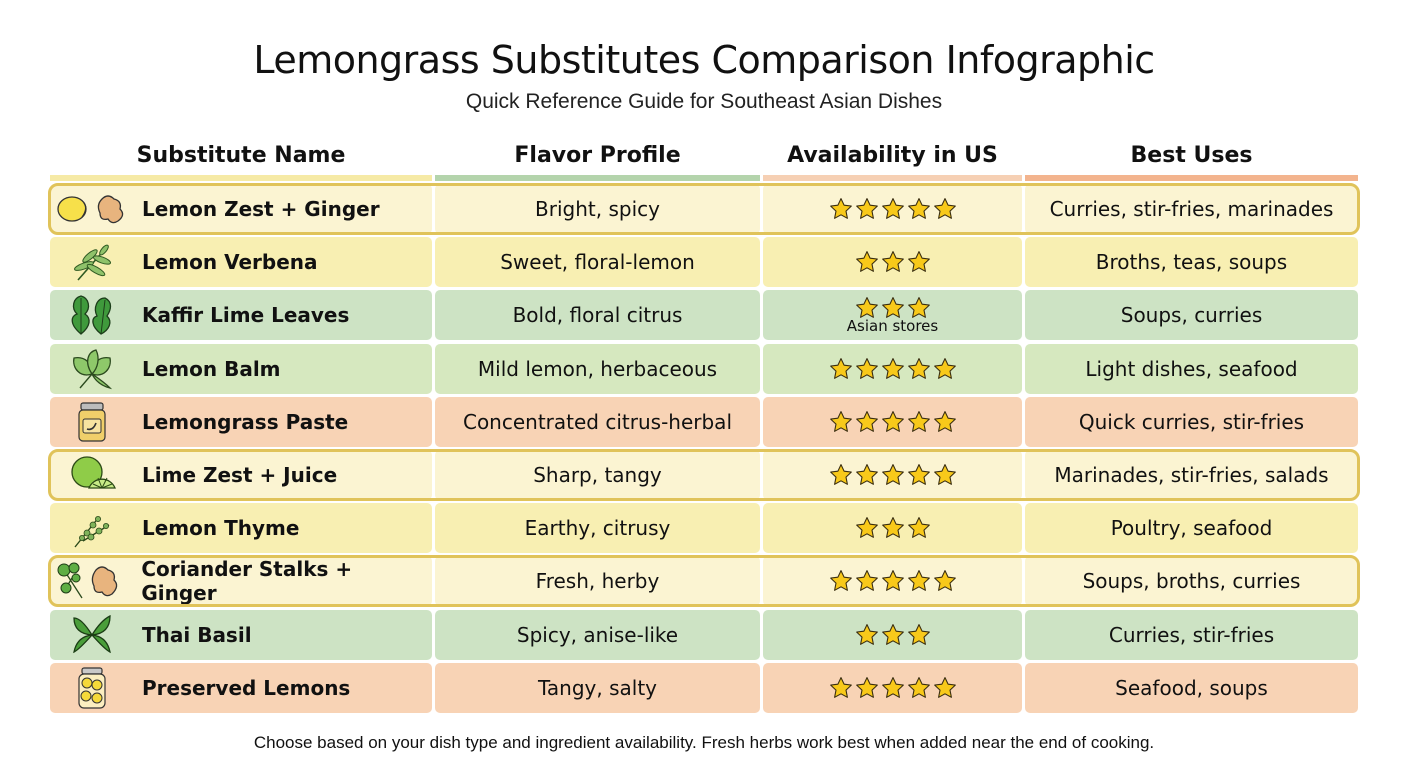 The image size is (1408, 768). Describe the element at coordinates (245, 421) in the screenshot. I see `substitute-name: Lemongrass Paste` at that location.